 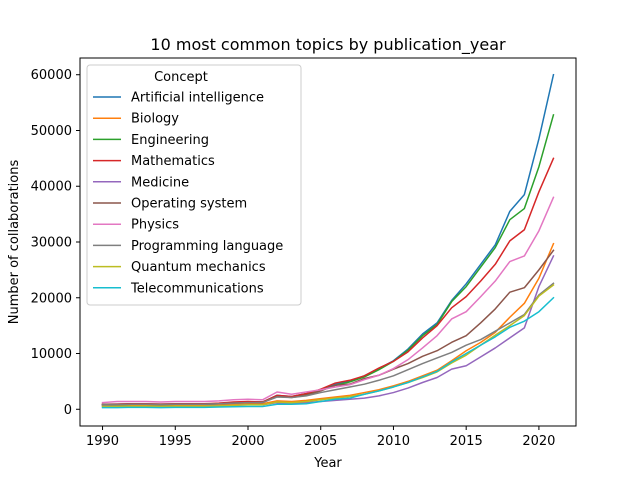 What do you see at coordinates (173, 161) in the screenshot?
I see `legend-label: Mathematics` at bounding box center [173, 161].